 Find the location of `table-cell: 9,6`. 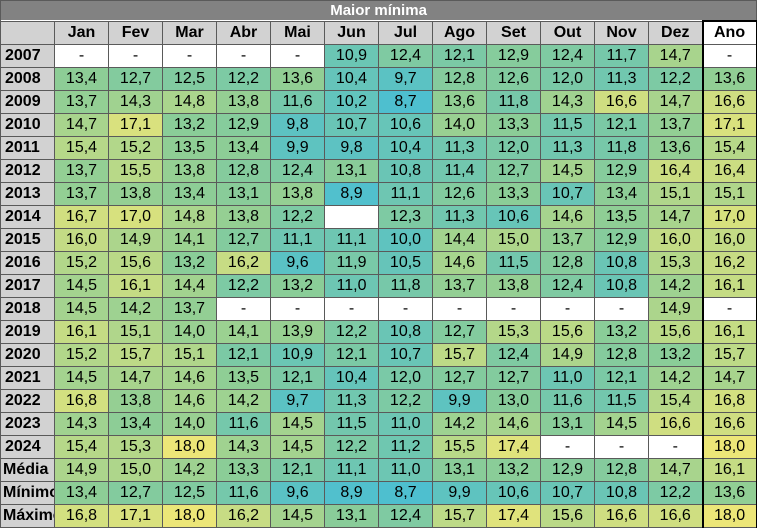

table-cell: 9,6 is located at coordinates (297, 263).